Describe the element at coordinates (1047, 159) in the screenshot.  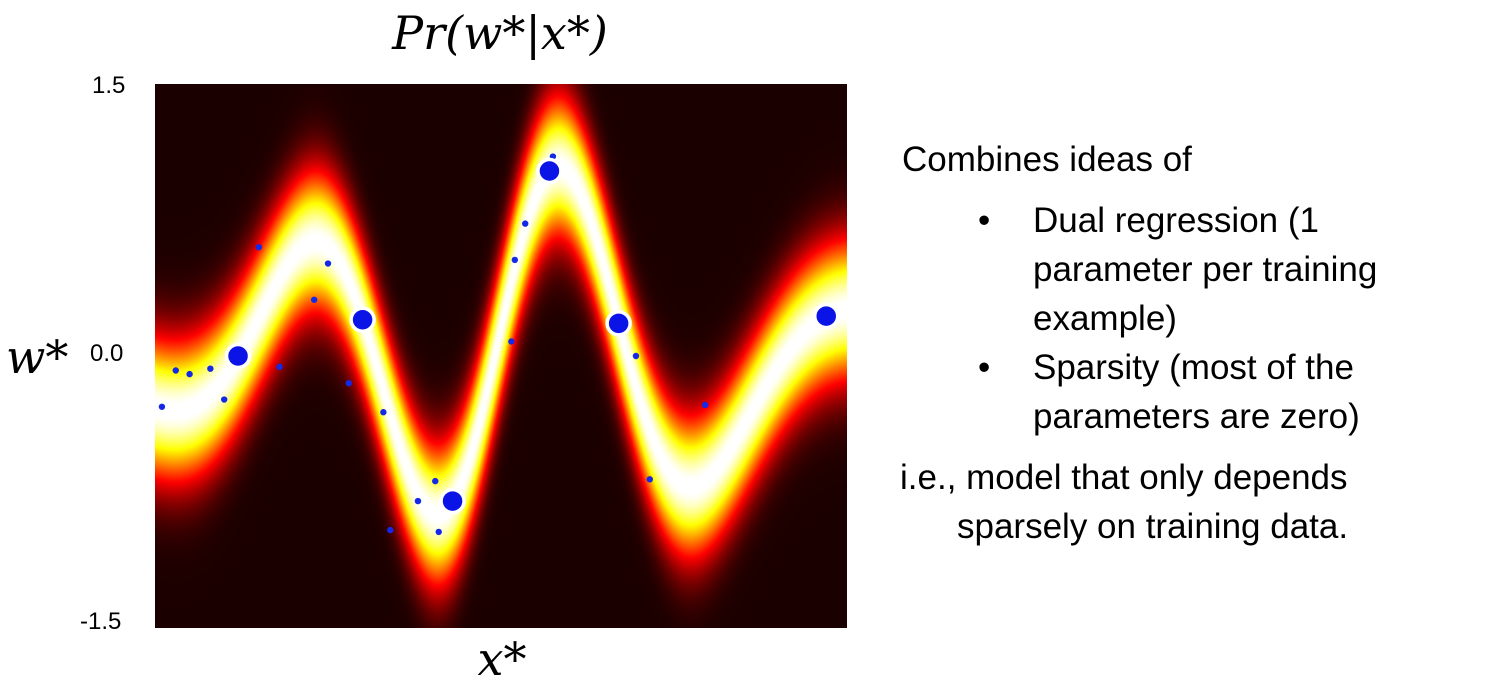
I see `intro-text: Combines ideas of` at that location.